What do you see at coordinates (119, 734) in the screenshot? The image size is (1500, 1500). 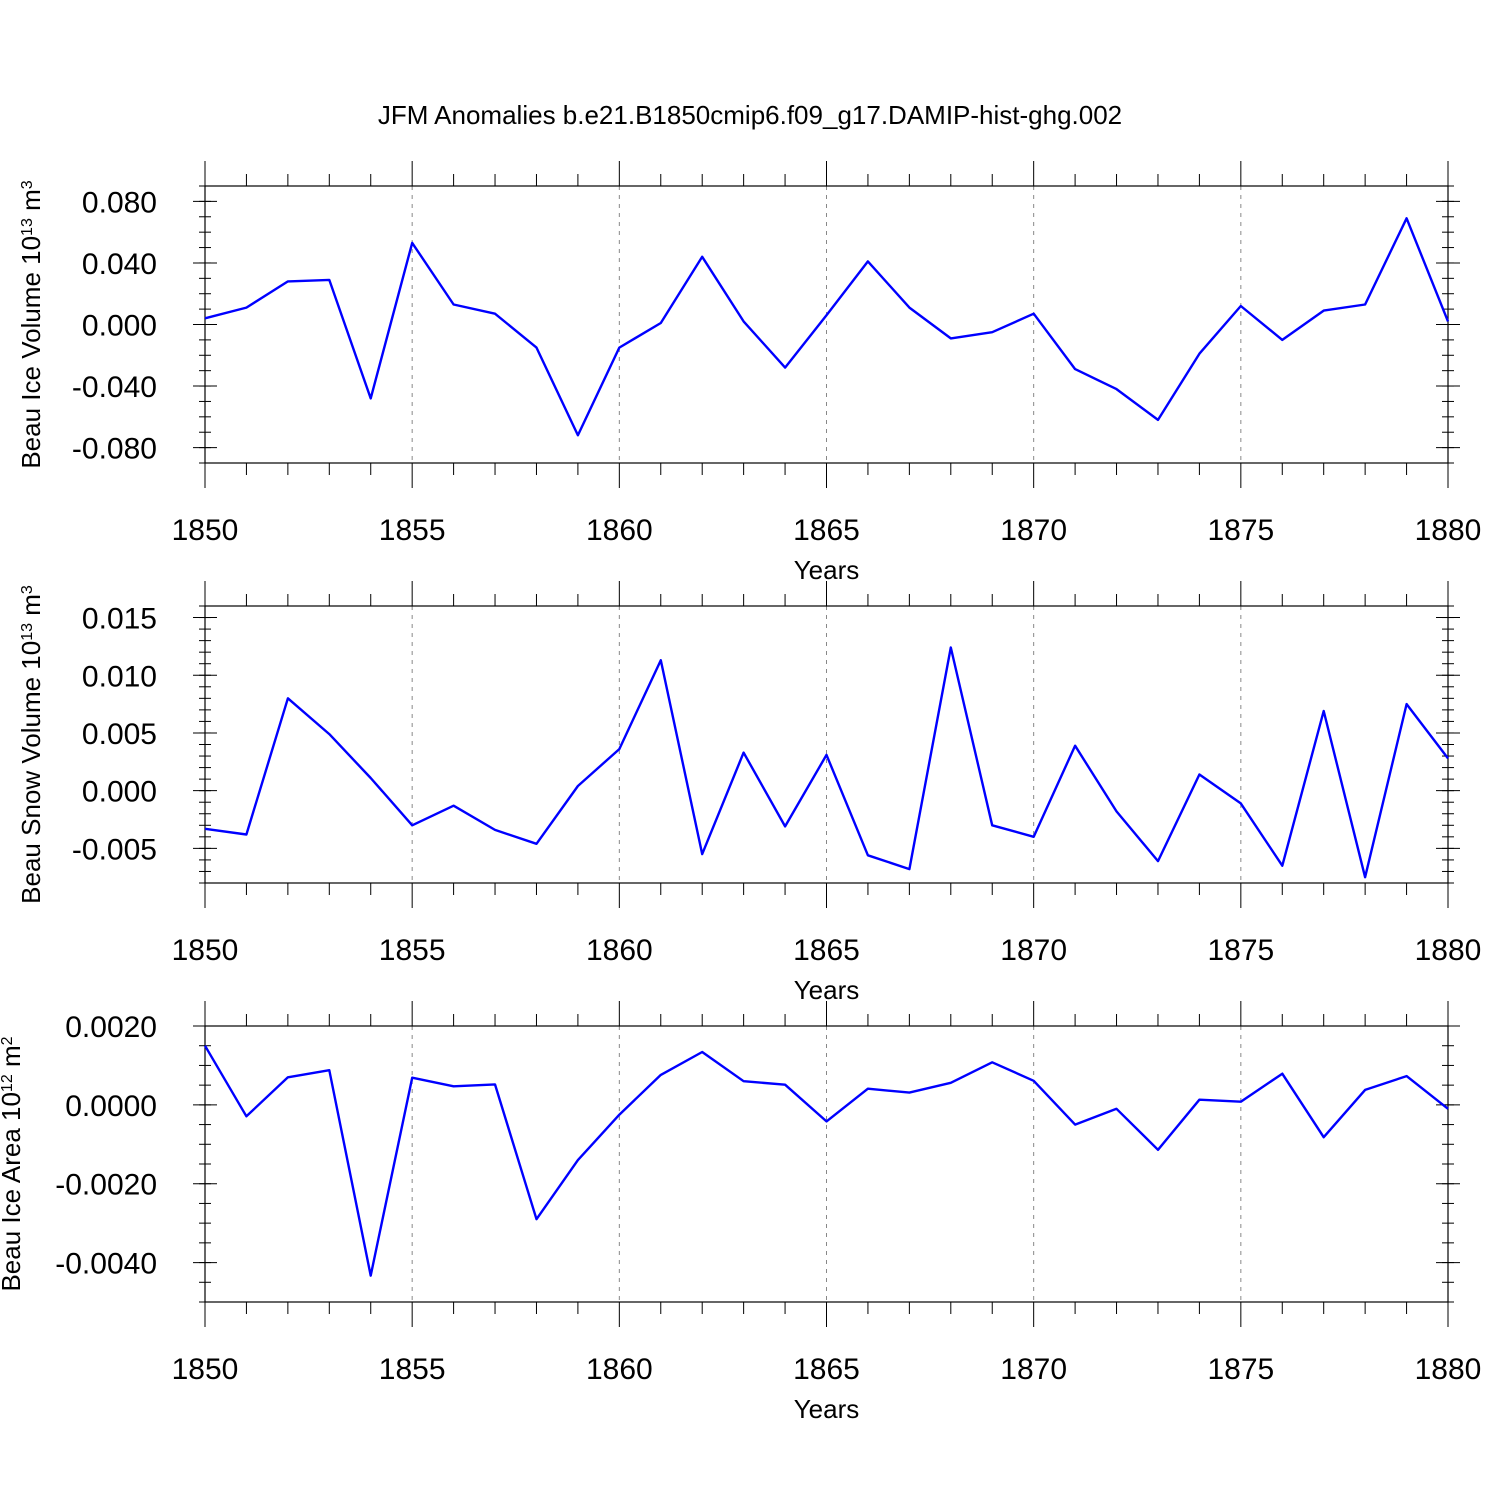 I see `y-tick-label: 0.005` at bounding box center [119, 734].